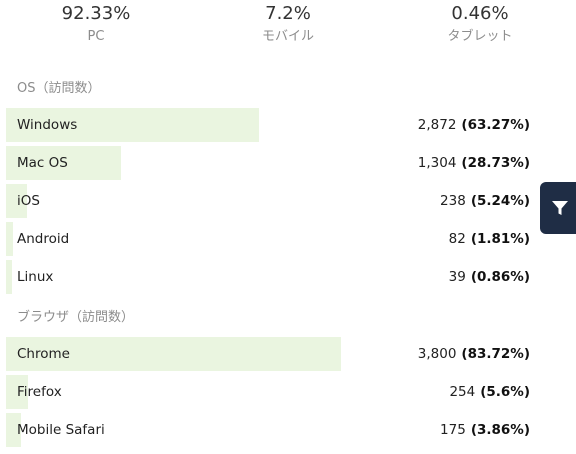  I want to click on stat-tablet: 0.46% タブレット, so click(480, 23).